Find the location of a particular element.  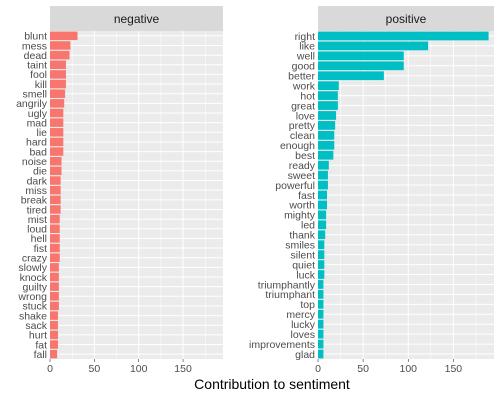

bar-triumphant is located at coordinates (321, 294).